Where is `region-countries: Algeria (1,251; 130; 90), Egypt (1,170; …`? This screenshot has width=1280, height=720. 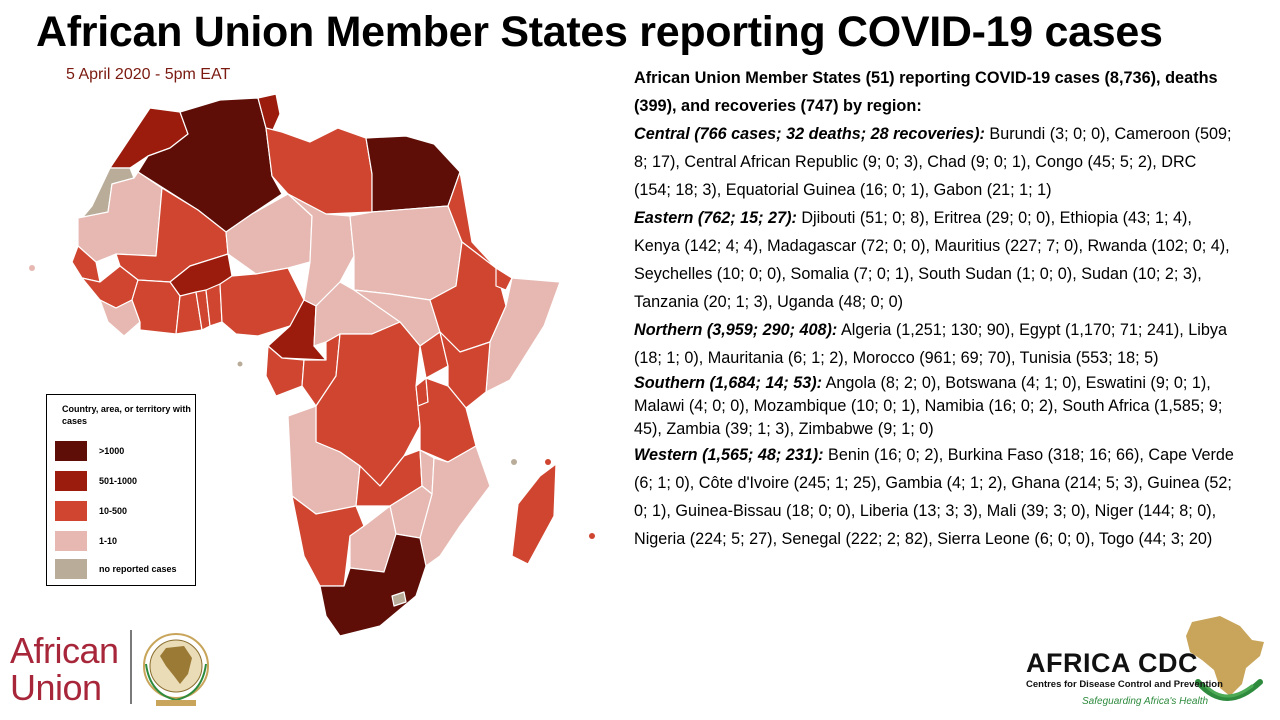
region-countries: Algeria (1,251; 130; 90), Egypt (1,170; … is located at coordinates (930, 344).